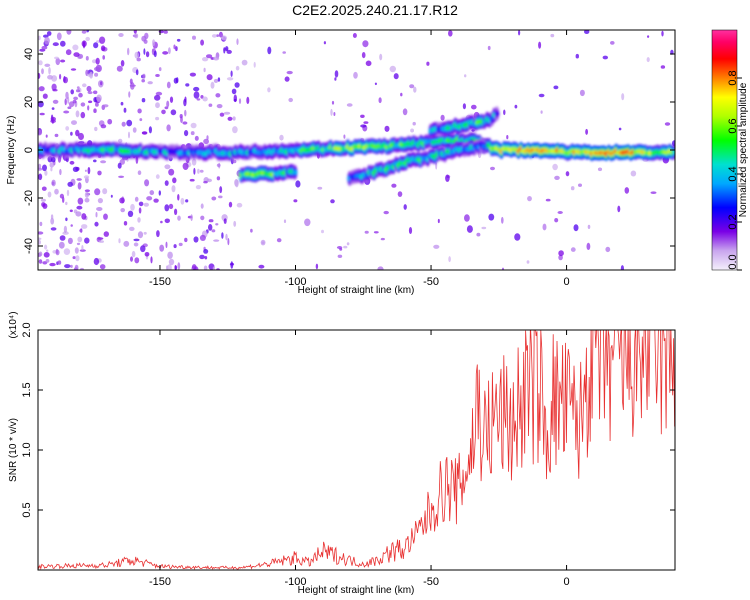 The height and width of the screenshot is (600, 750). What do you see at coordinates (295, 172) in the screenshot?
I see `ridge-cell` at bounding box center [295, 172].